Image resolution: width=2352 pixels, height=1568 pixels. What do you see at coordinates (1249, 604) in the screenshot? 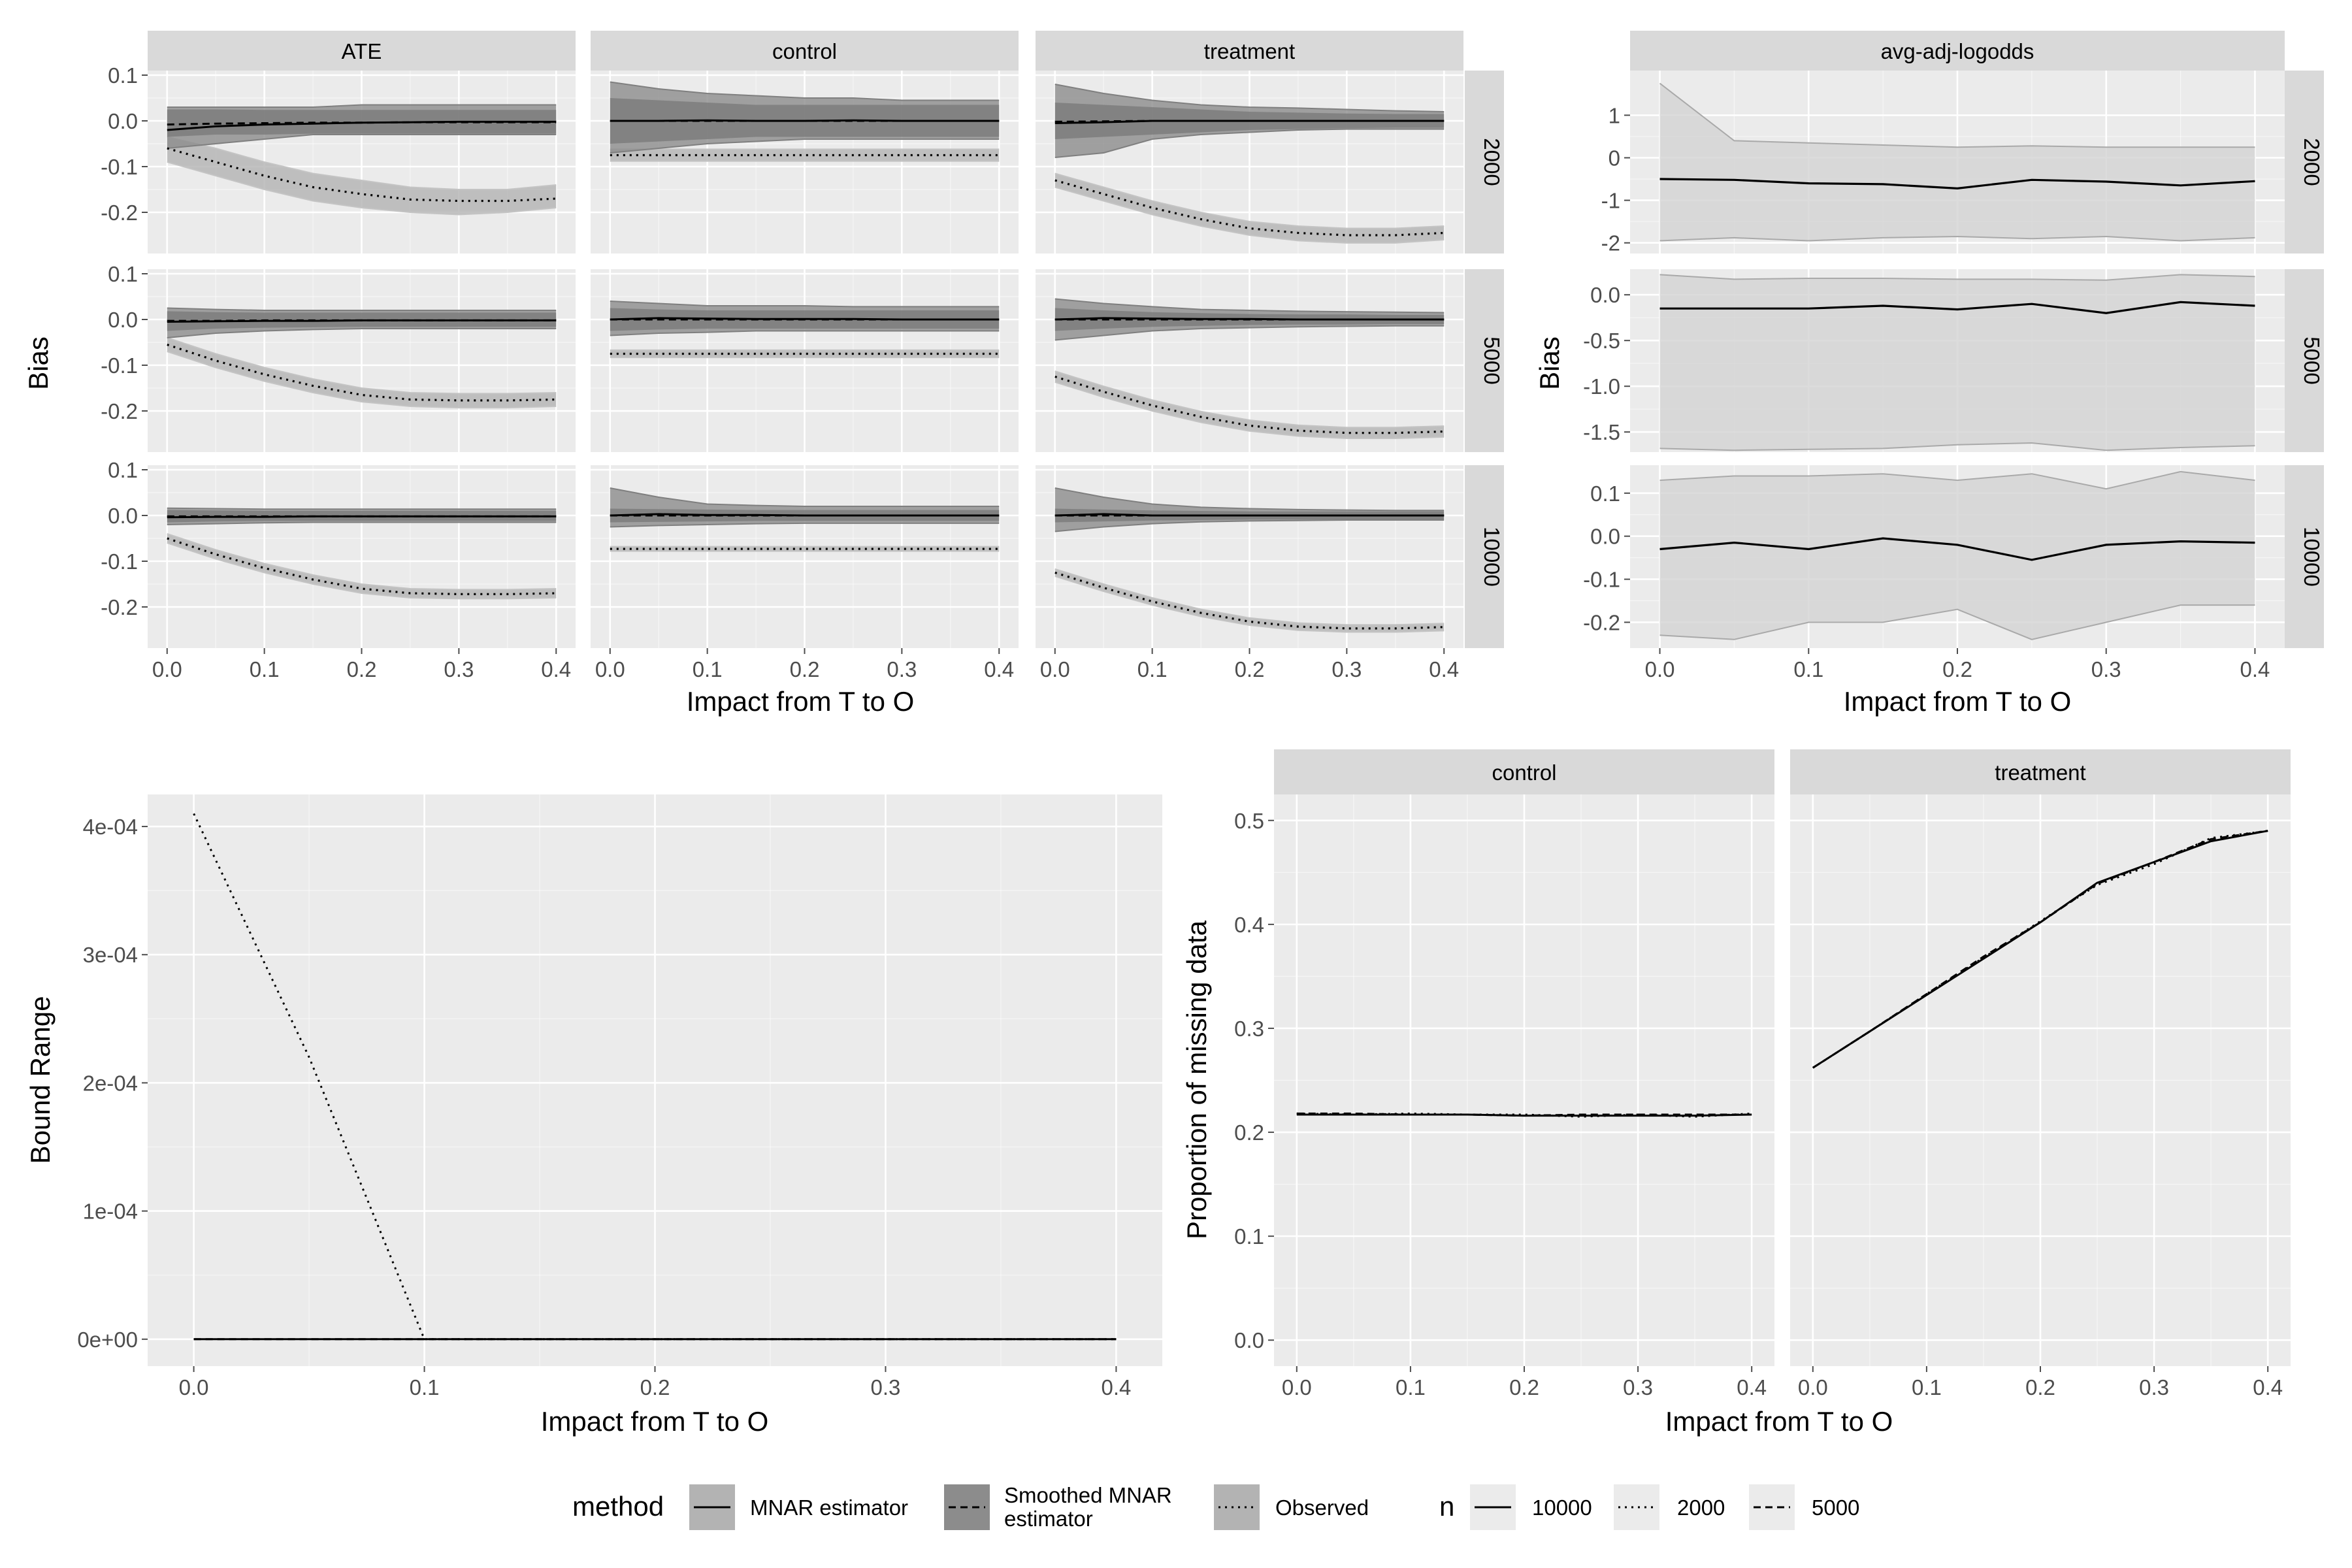
I see `bias-panel-treatment-10000-observed-band-lower-edge` at bounding box center [1249, 604].